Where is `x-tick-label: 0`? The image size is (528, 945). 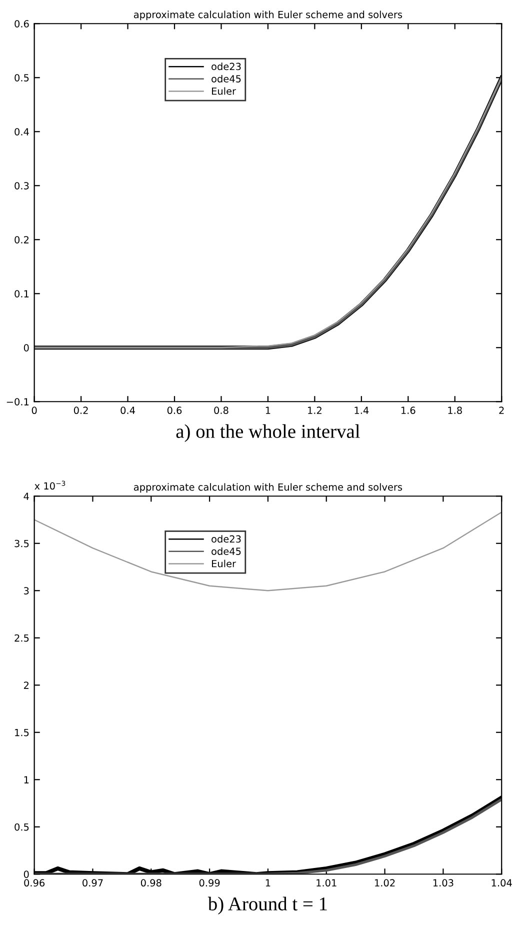 x-tick-label: 0 is located at coordinates (34, 410).